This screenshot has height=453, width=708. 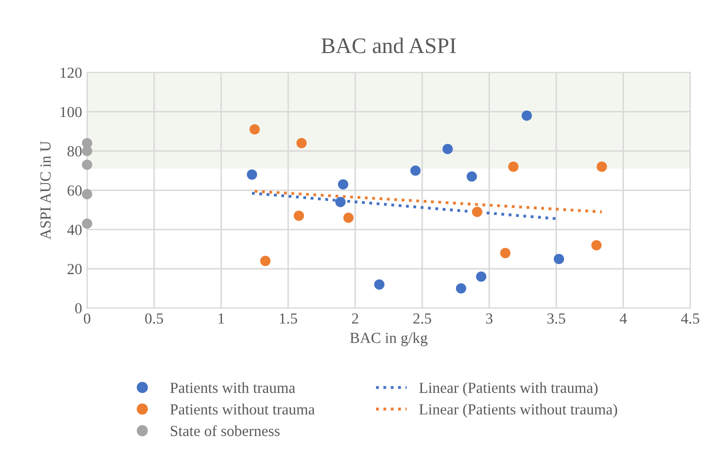 What do you see at coordinates (623, 318) in the screenshot?
I see `x-tick-label: 4` at bounding box center [623, 318].